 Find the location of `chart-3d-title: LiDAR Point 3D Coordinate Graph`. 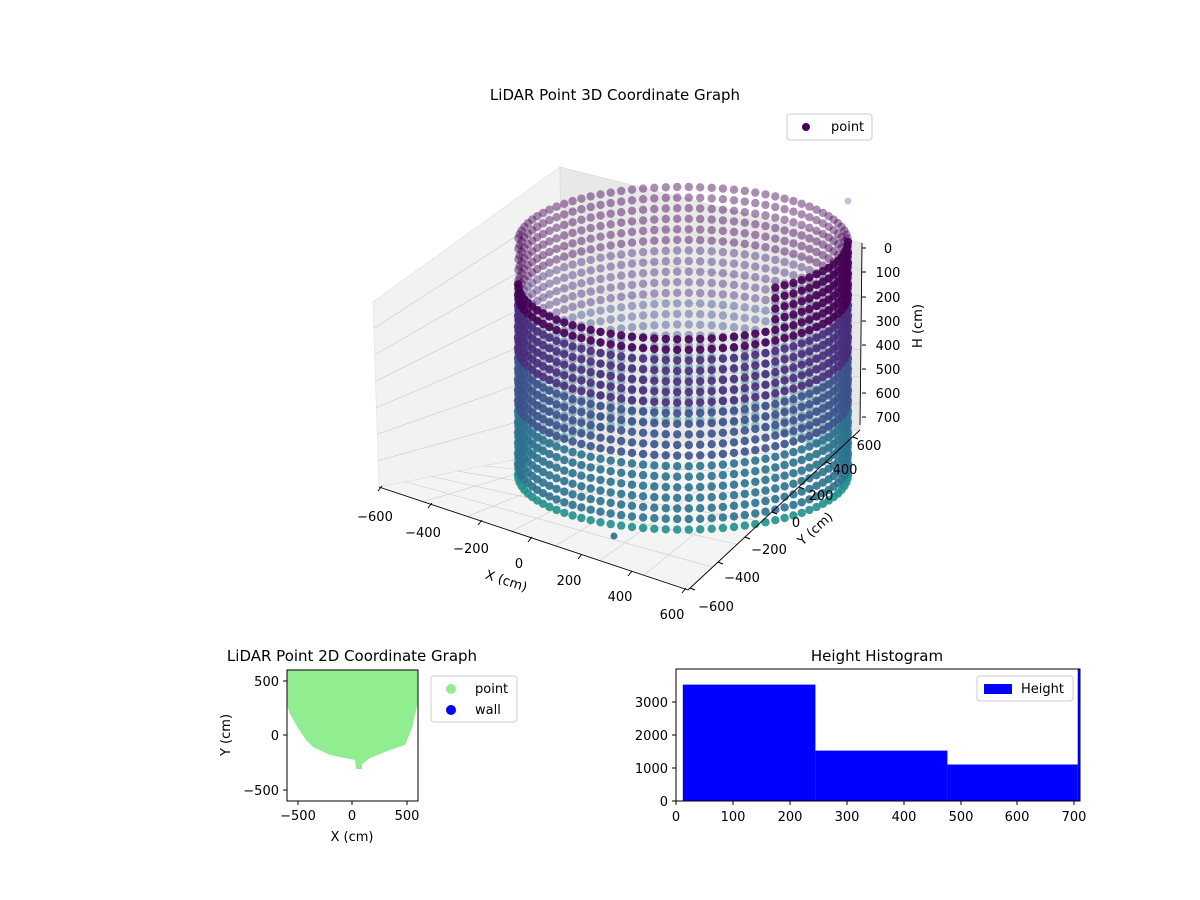

chart-3d-title: LiDAR Point 3D Coordinate Graph is located at coordinates (615, 95).